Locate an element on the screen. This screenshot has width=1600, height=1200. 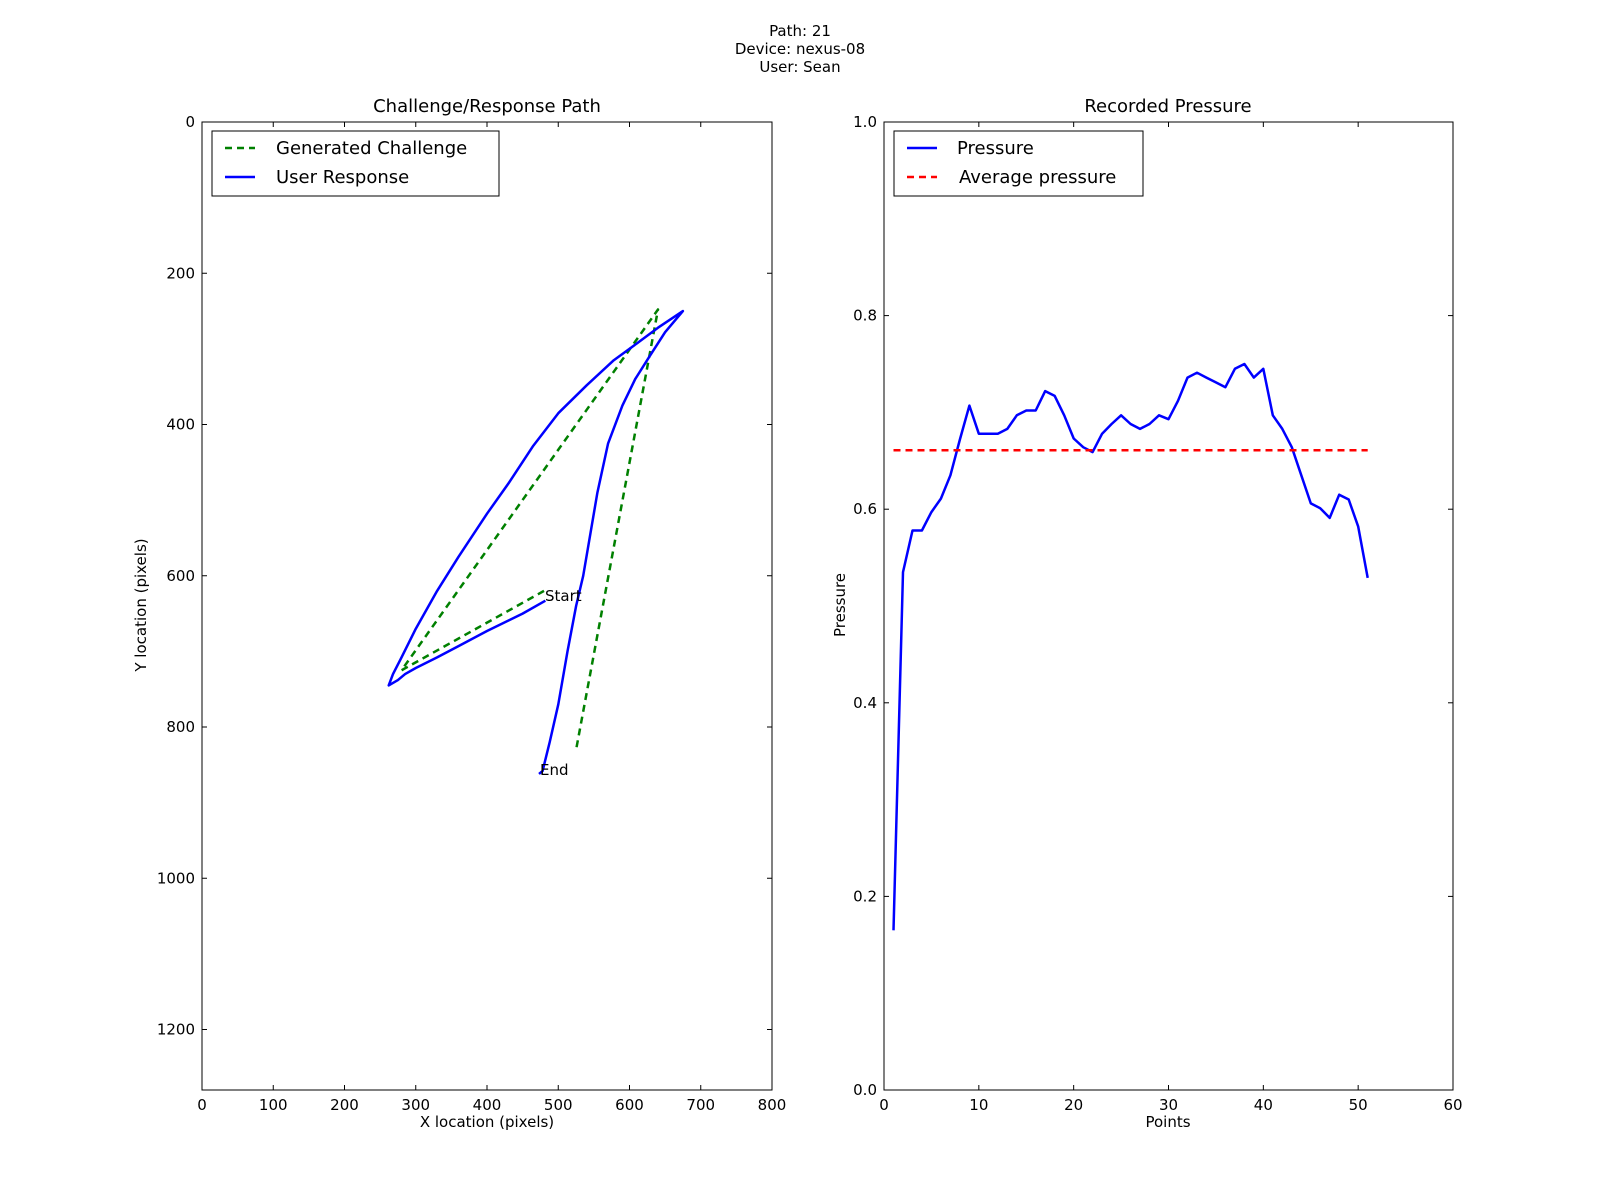
suptitle-line: Path: 21 is located at coordinates (800, 31).